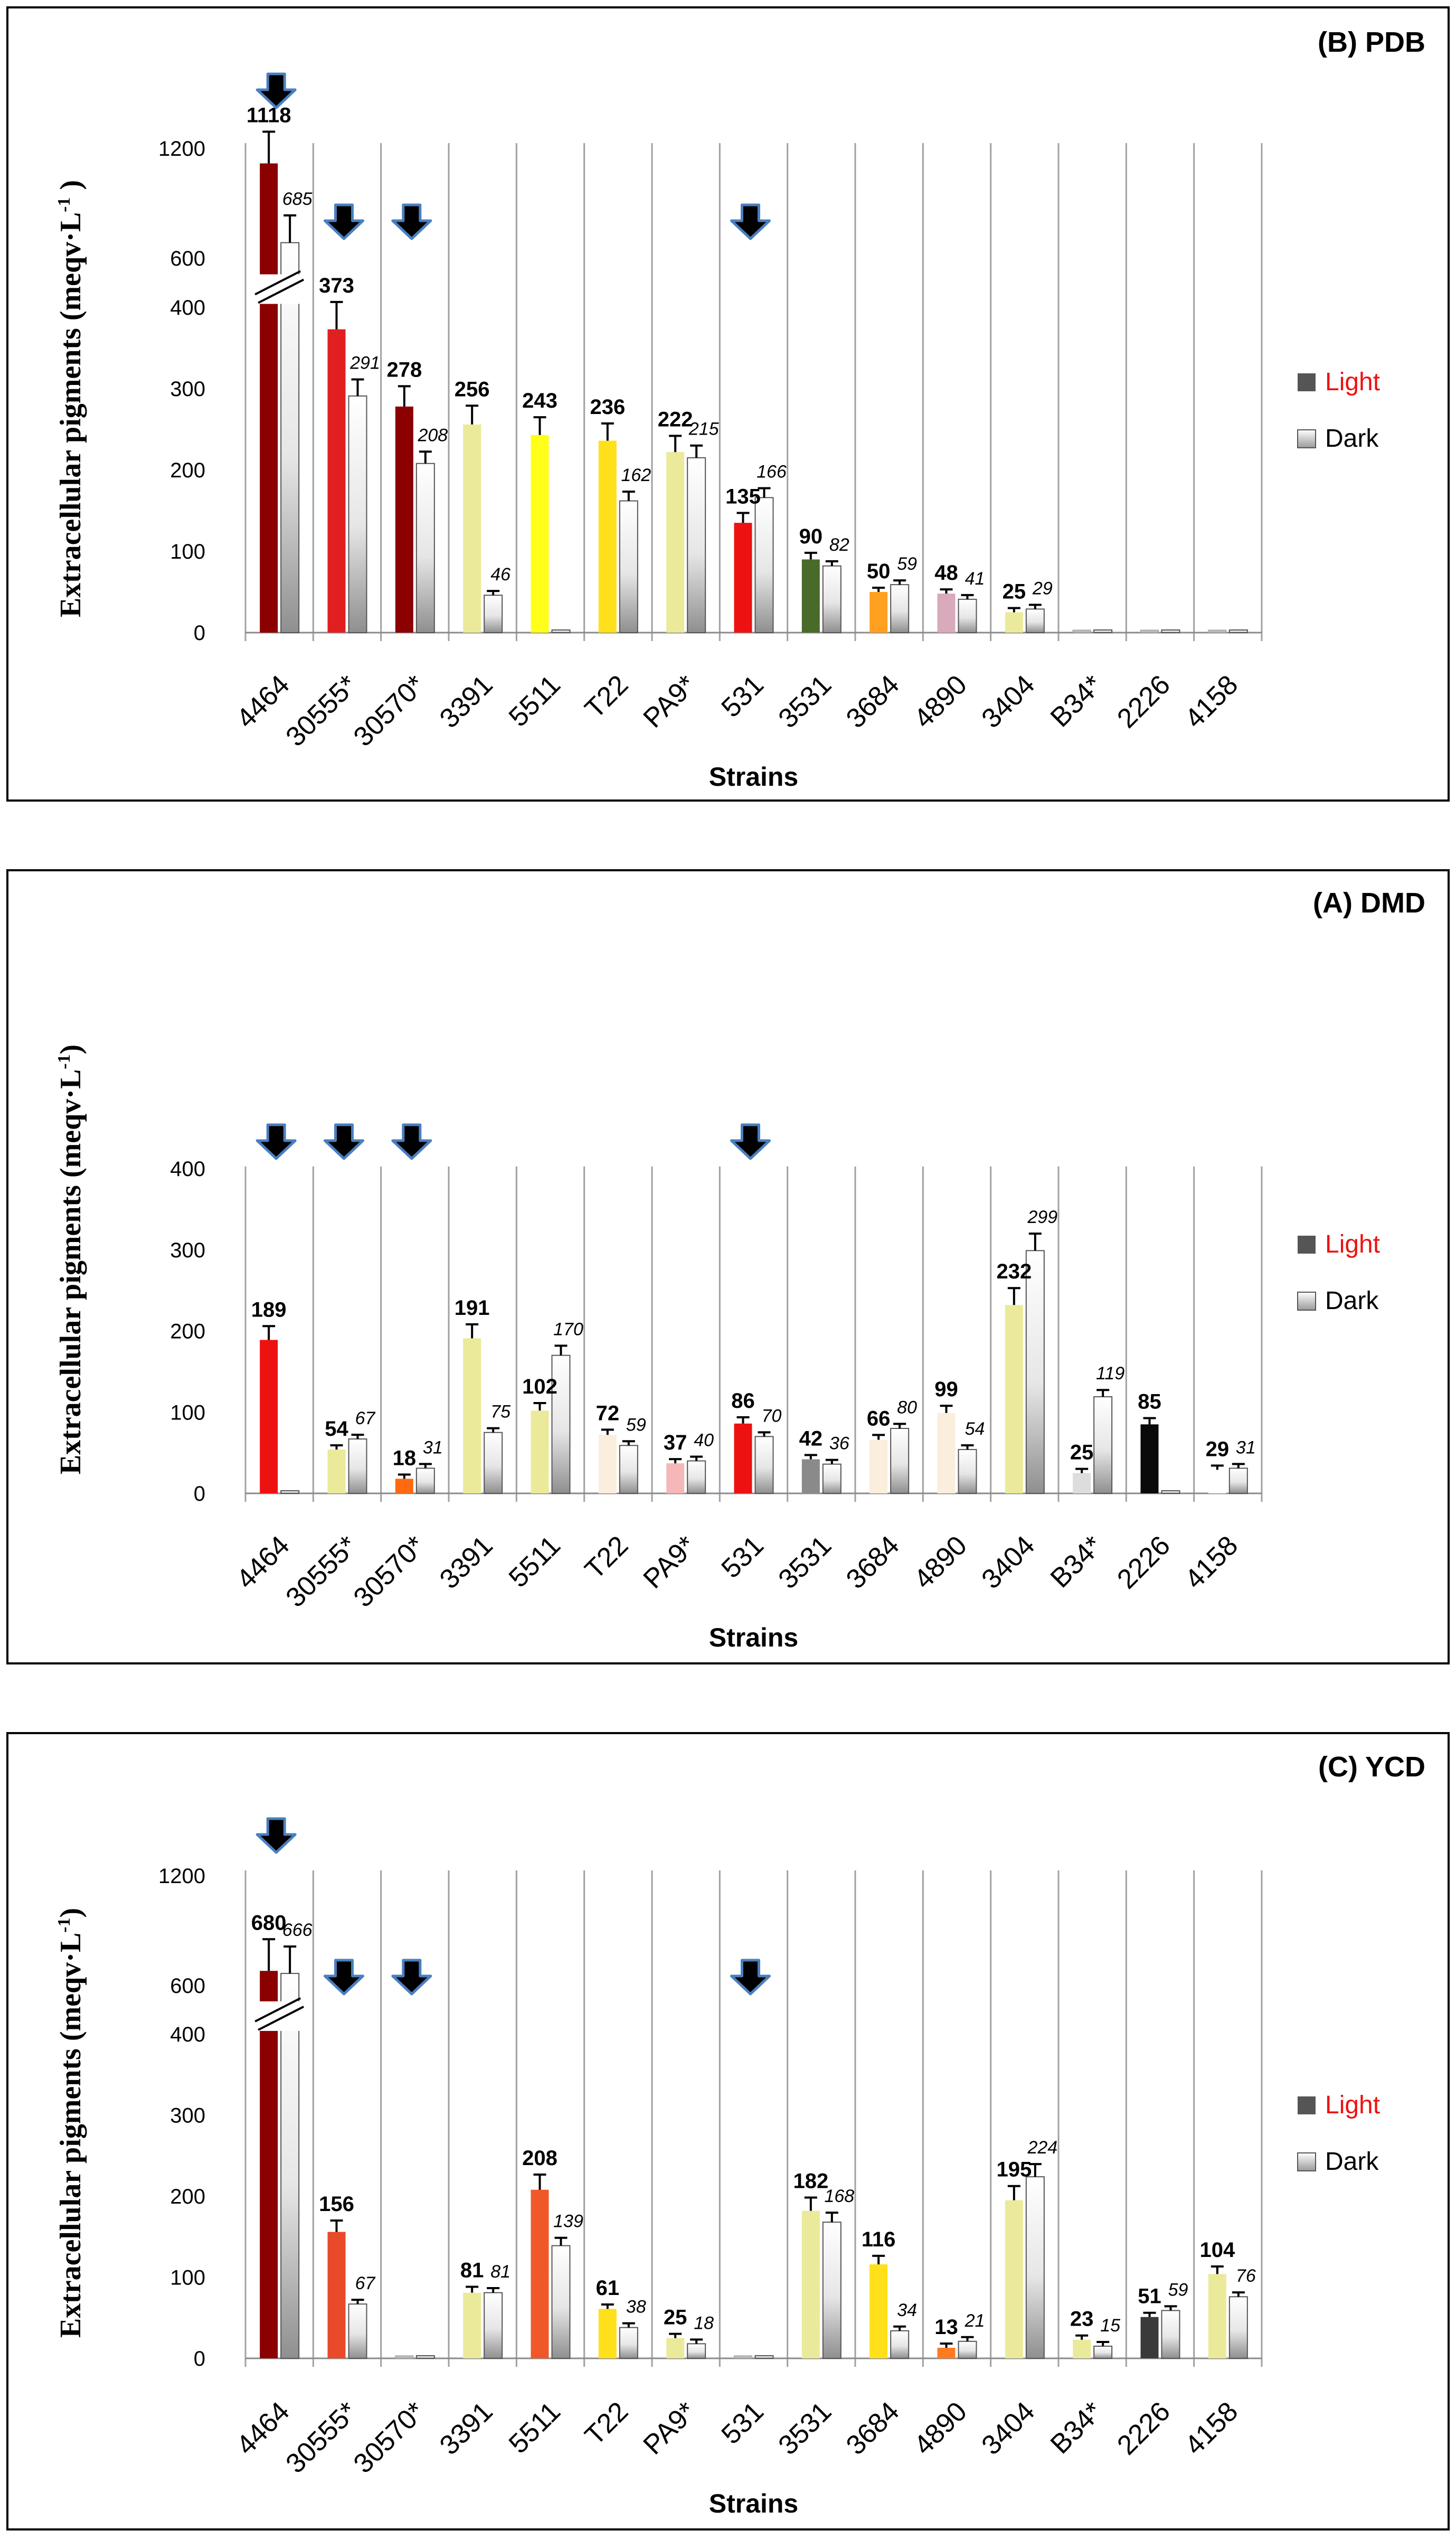 The image size is (1456, 2540). Describe the element at coordinates (1082, 2348) in the screenshot. I see `bar-light-B34*` at that location.